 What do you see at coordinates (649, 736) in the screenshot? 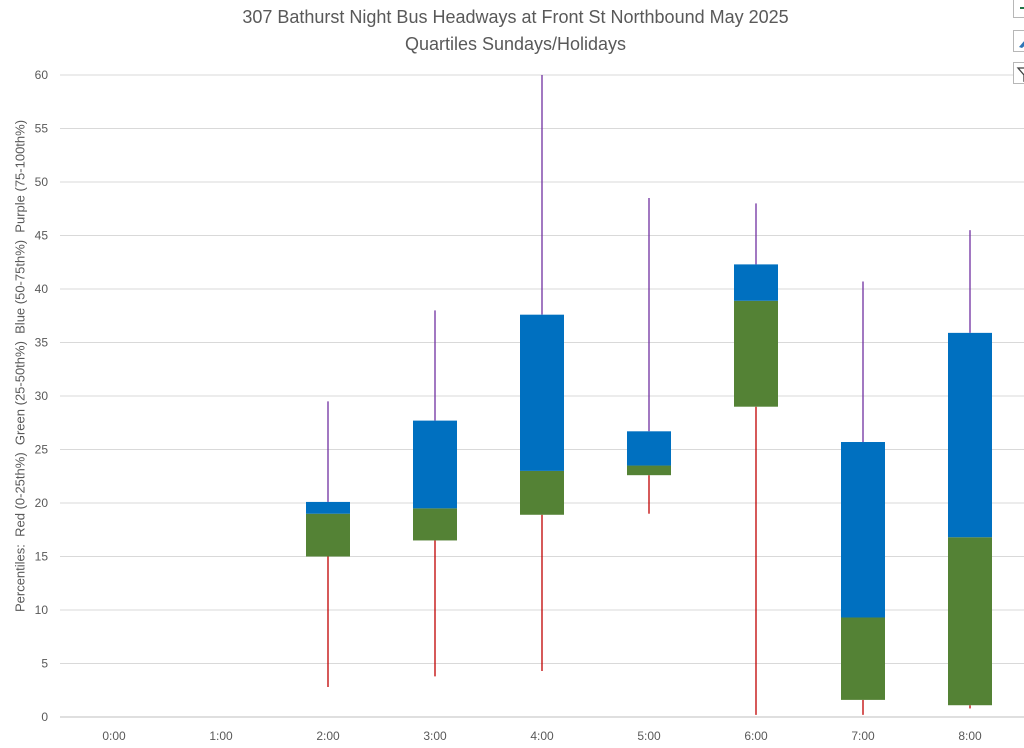
I see `x-tick-label: 5:00` at bounding box center [649, 736].